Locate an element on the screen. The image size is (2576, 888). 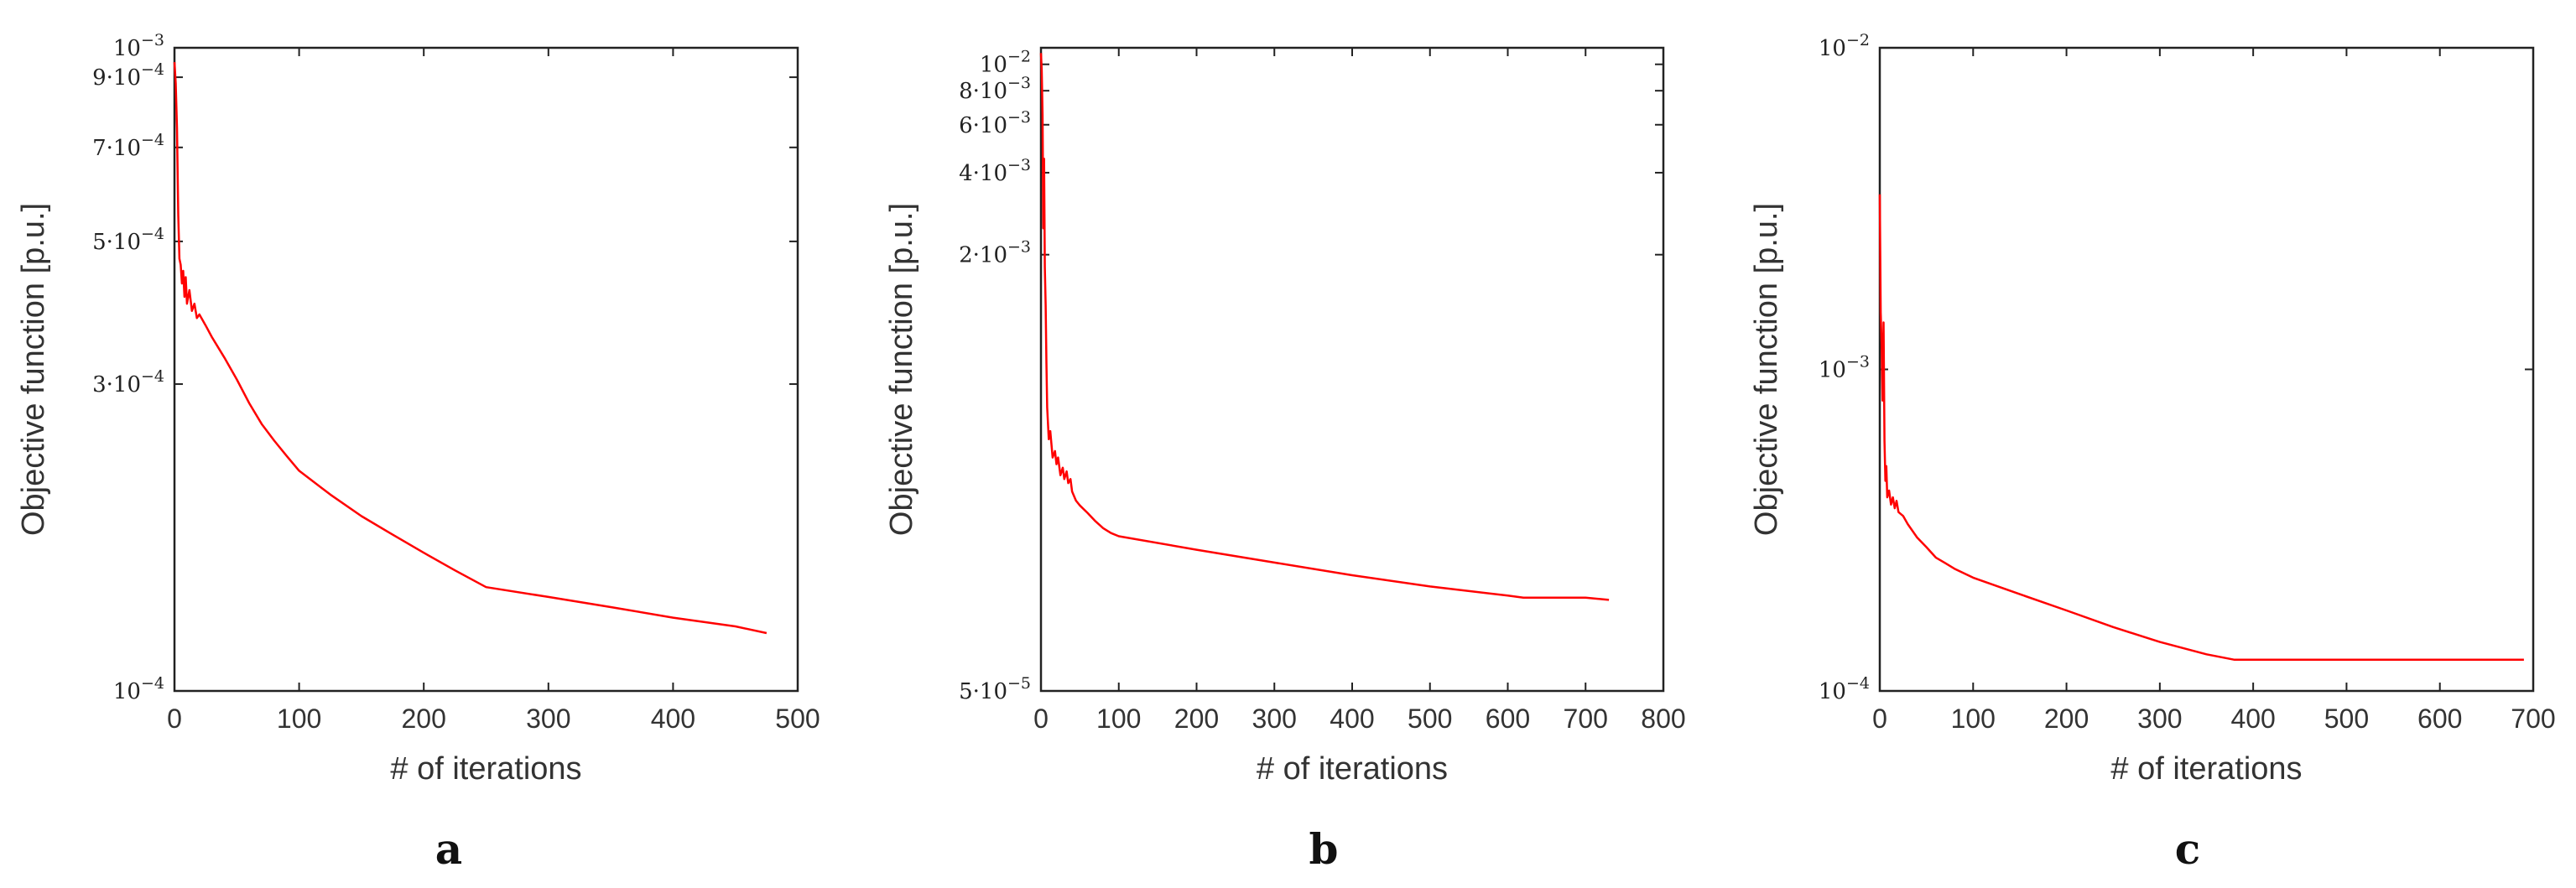
y-tick-label: 3·10⁻⁴ is located at coordinates (128, 382).